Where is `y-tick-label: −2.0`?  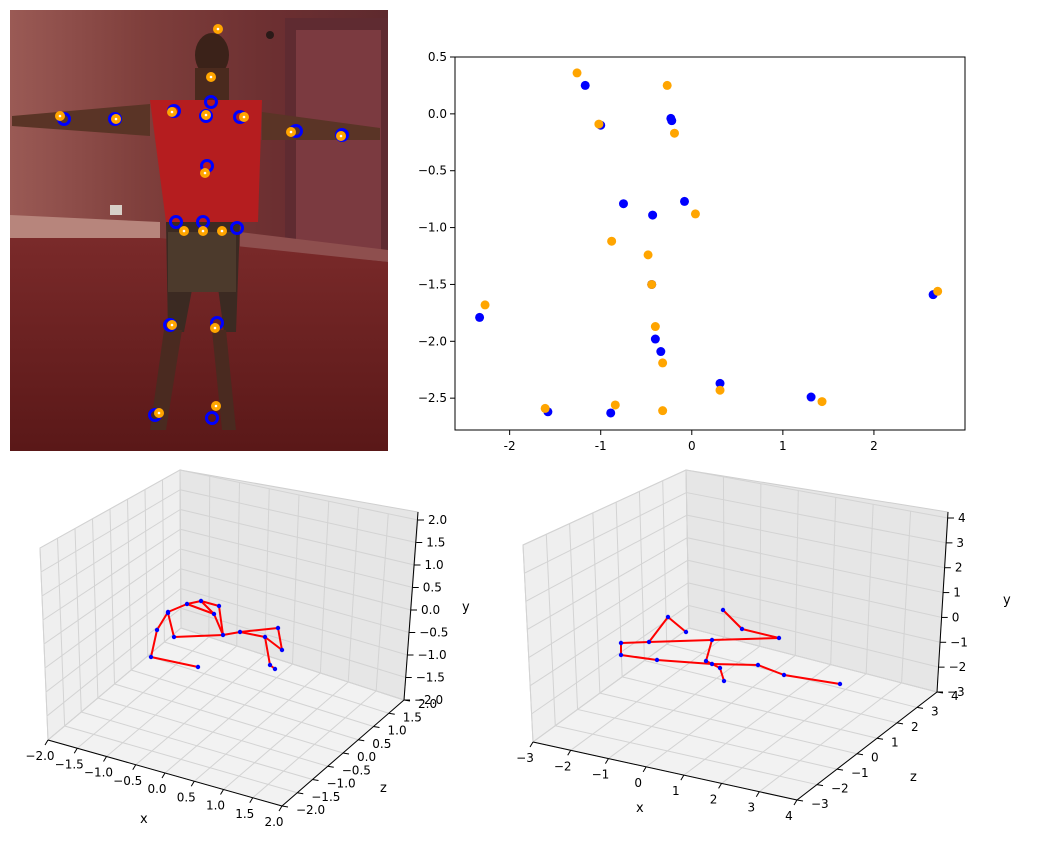
y-tick-label: −2.0 is located at coordinates (432, 341).